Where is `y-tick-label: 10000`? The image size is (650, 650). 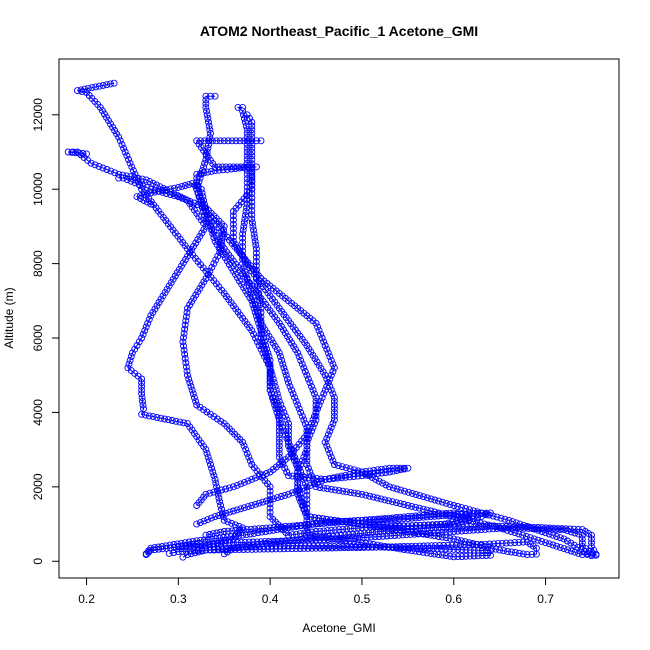 y-tick-label: 10000 is located at coordinates (38, 189).